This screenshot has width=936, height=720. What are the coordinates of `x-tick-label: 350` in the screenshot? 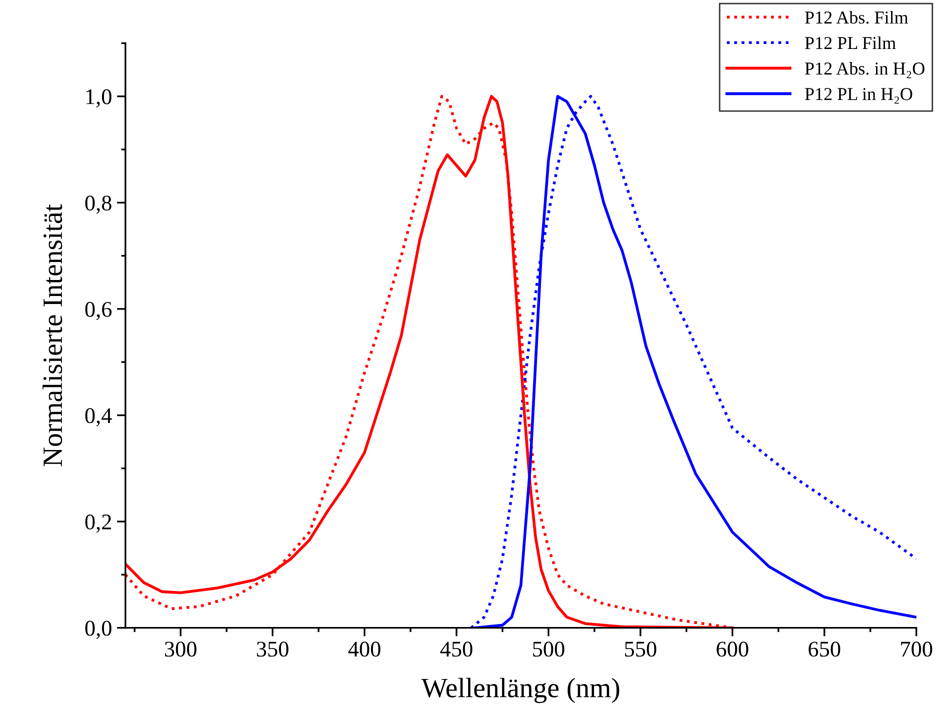 It's located at (272, 649).